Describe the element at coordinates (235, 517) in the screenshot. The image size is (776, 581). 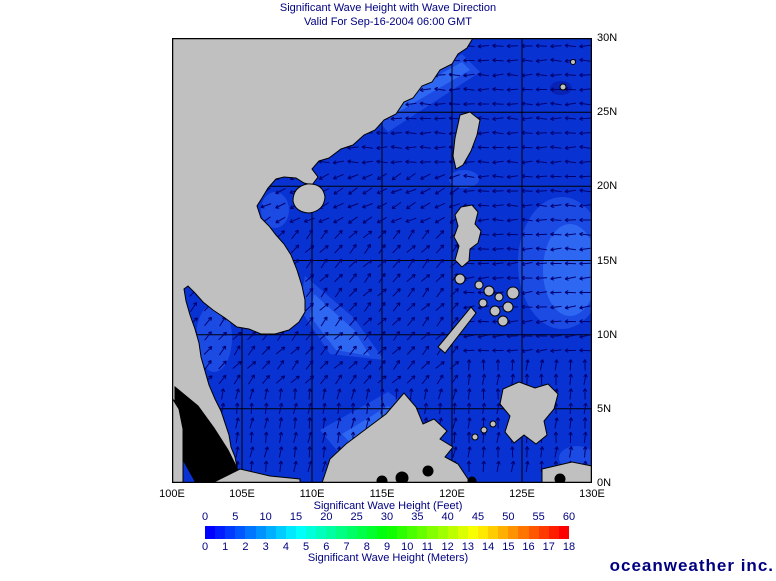
I see `feet-tick-label: 5` at that location.